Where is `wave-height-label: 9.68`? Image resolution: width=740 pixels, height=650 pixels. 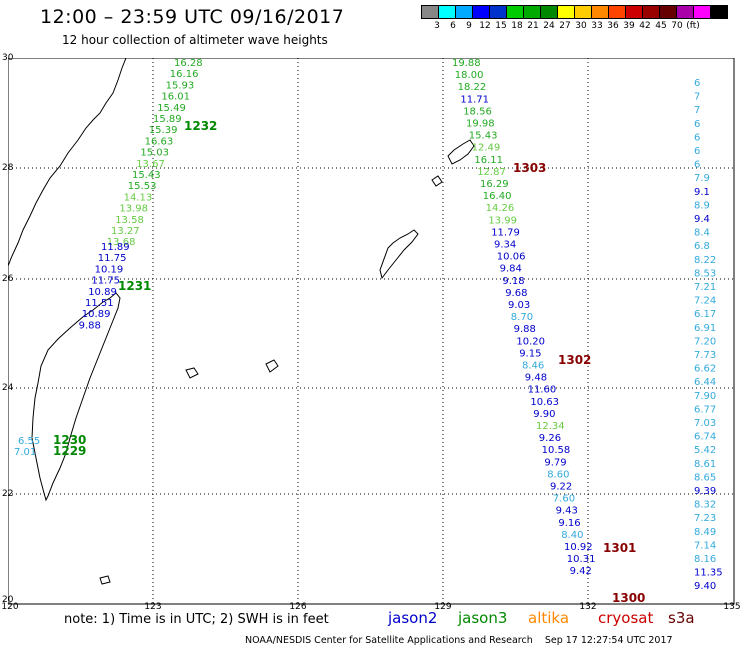 wave-height-label: 9.68 is located at coordinates (516, 293).